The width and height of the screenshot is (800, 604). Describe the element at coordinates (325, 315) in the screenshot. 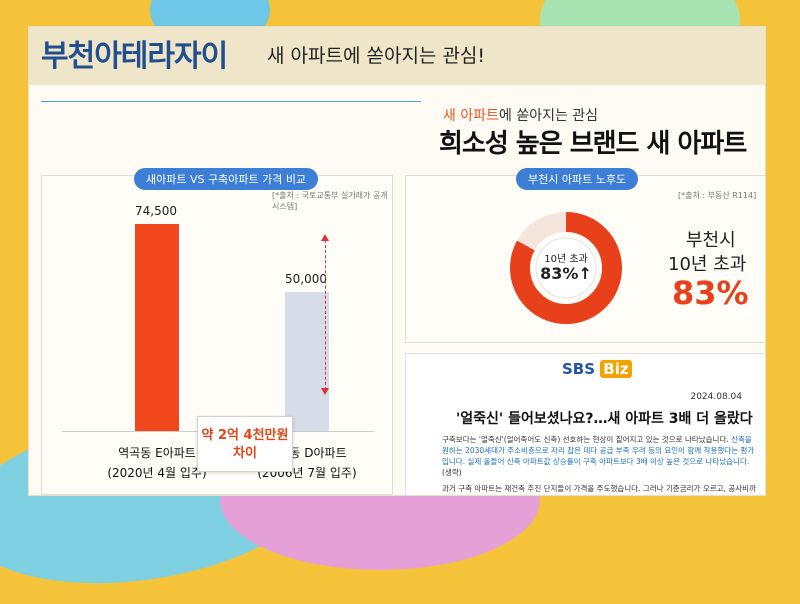

I see `gap-arrow` at that location.